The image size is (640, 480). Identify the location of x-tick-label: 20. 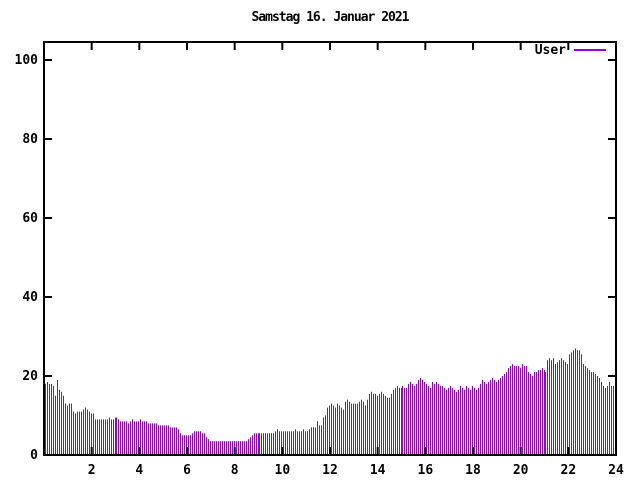
(521, 470).